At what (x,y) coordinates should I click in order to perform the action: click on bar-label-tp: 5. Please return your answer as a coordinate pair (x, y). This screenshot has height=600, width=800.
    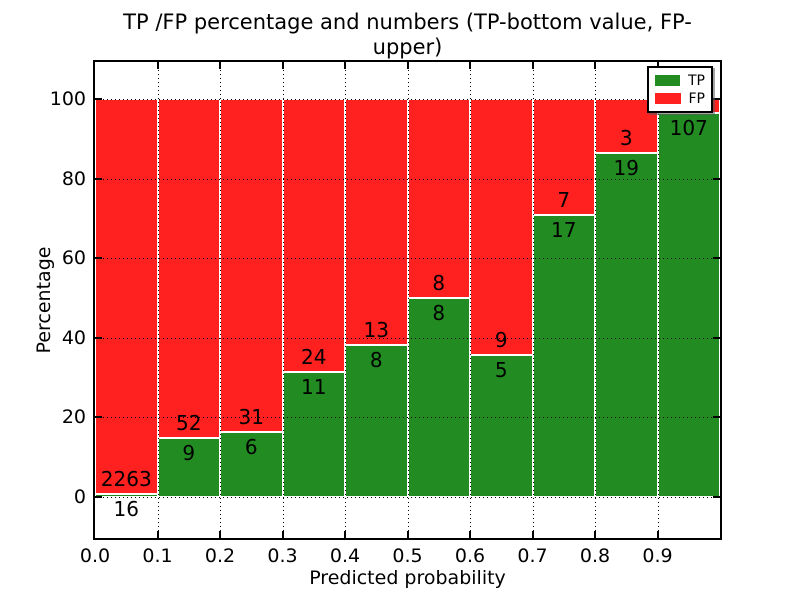
    Looking at the image, I should click on (501, 369).